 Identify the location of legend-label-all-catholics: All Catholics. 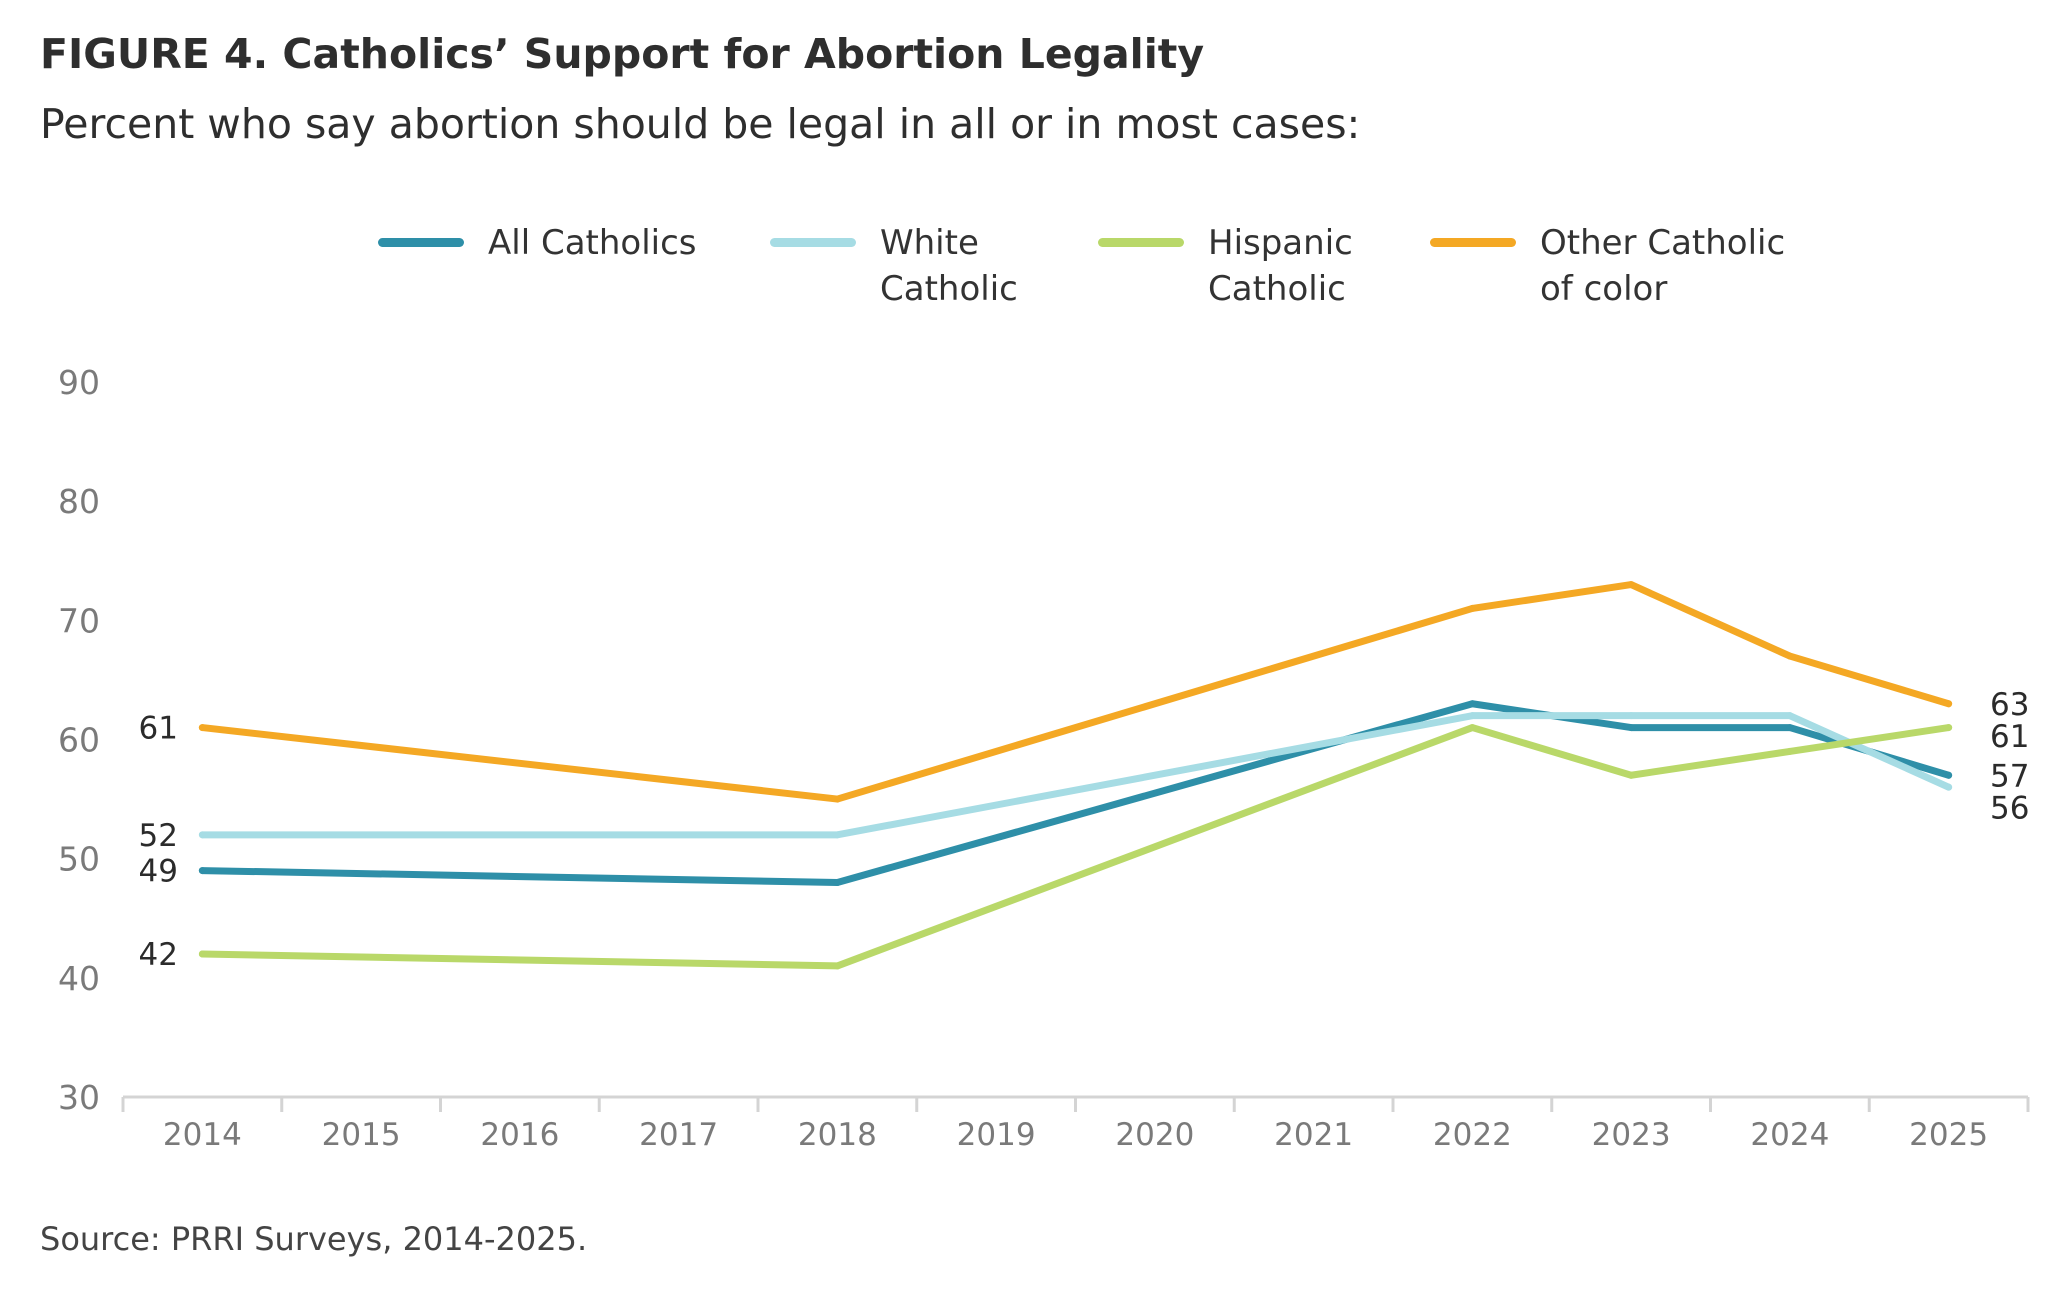
(592, 243).